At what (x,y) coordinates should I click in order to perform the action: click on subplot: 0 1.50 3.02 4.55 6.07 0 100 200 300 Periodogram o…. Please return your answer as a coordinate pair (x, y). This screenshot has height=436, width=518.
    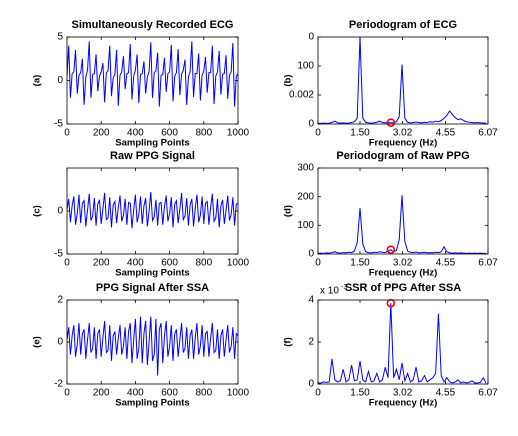
    Looking at the image, I should click on (391, 214).